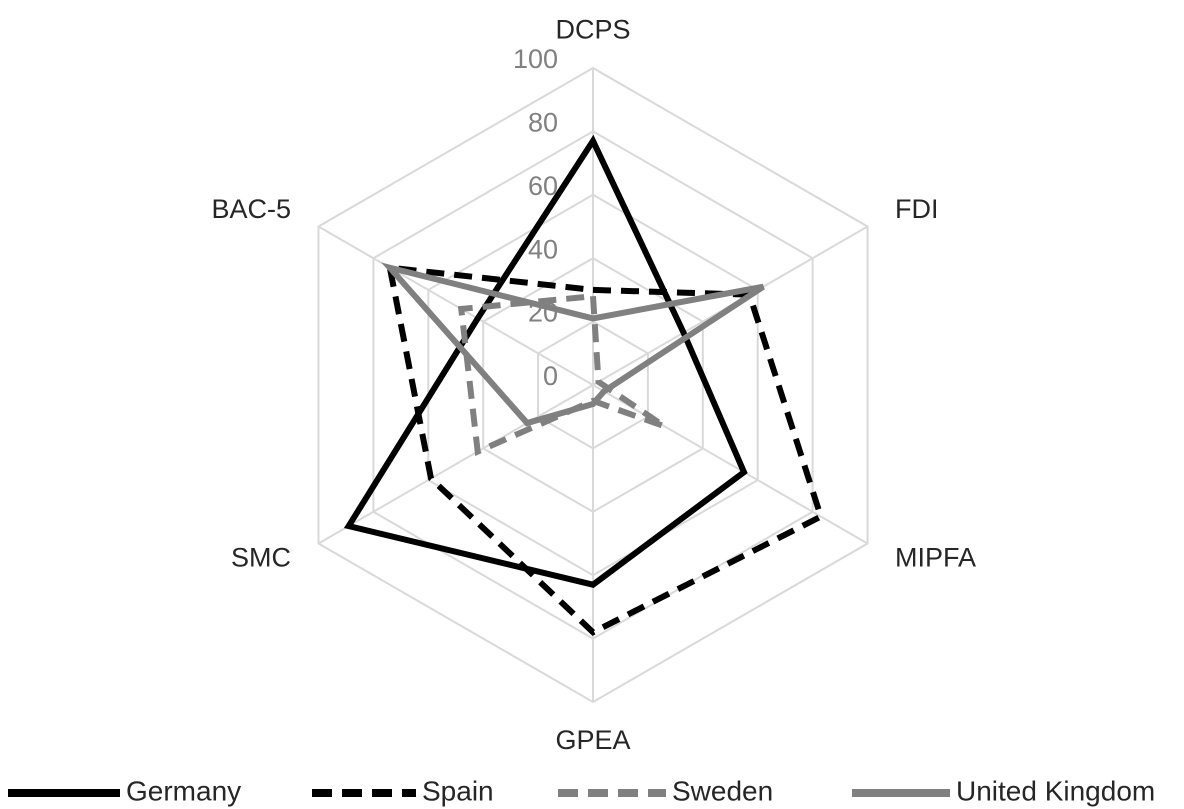 Image resolution: width=1184 pixels, height=809 pixels. Describe the element at coordinates (917, 209) in the screenshot. I see `category-label: FDI` at that location.